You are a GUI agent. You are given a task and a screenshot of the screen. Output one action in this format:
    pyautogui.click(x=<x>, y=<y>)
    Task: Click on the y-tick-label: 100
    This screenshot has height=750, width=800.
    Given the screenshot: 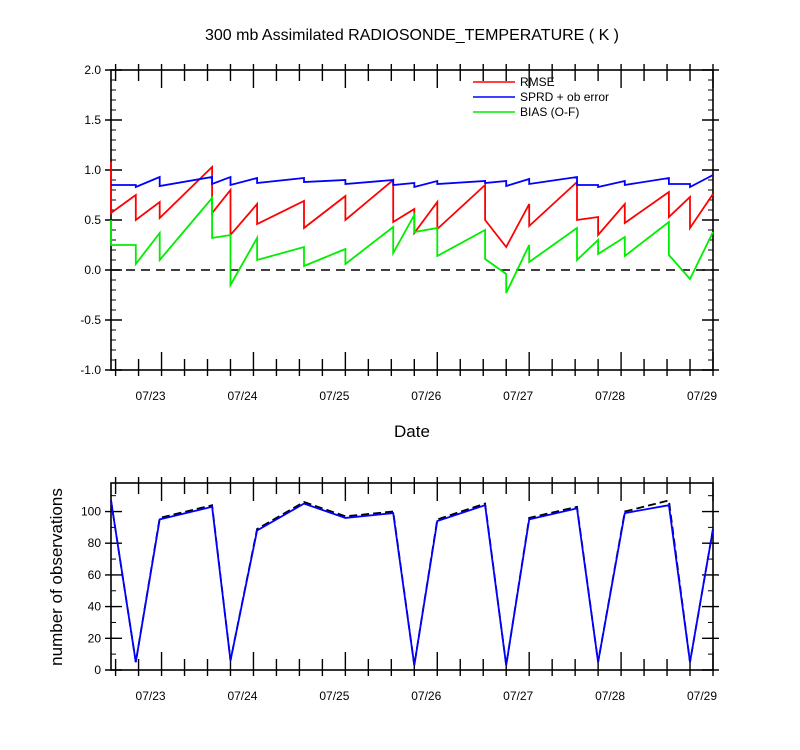 What is the action you would take?
    pyautogui.click(x=91, y=512)
    